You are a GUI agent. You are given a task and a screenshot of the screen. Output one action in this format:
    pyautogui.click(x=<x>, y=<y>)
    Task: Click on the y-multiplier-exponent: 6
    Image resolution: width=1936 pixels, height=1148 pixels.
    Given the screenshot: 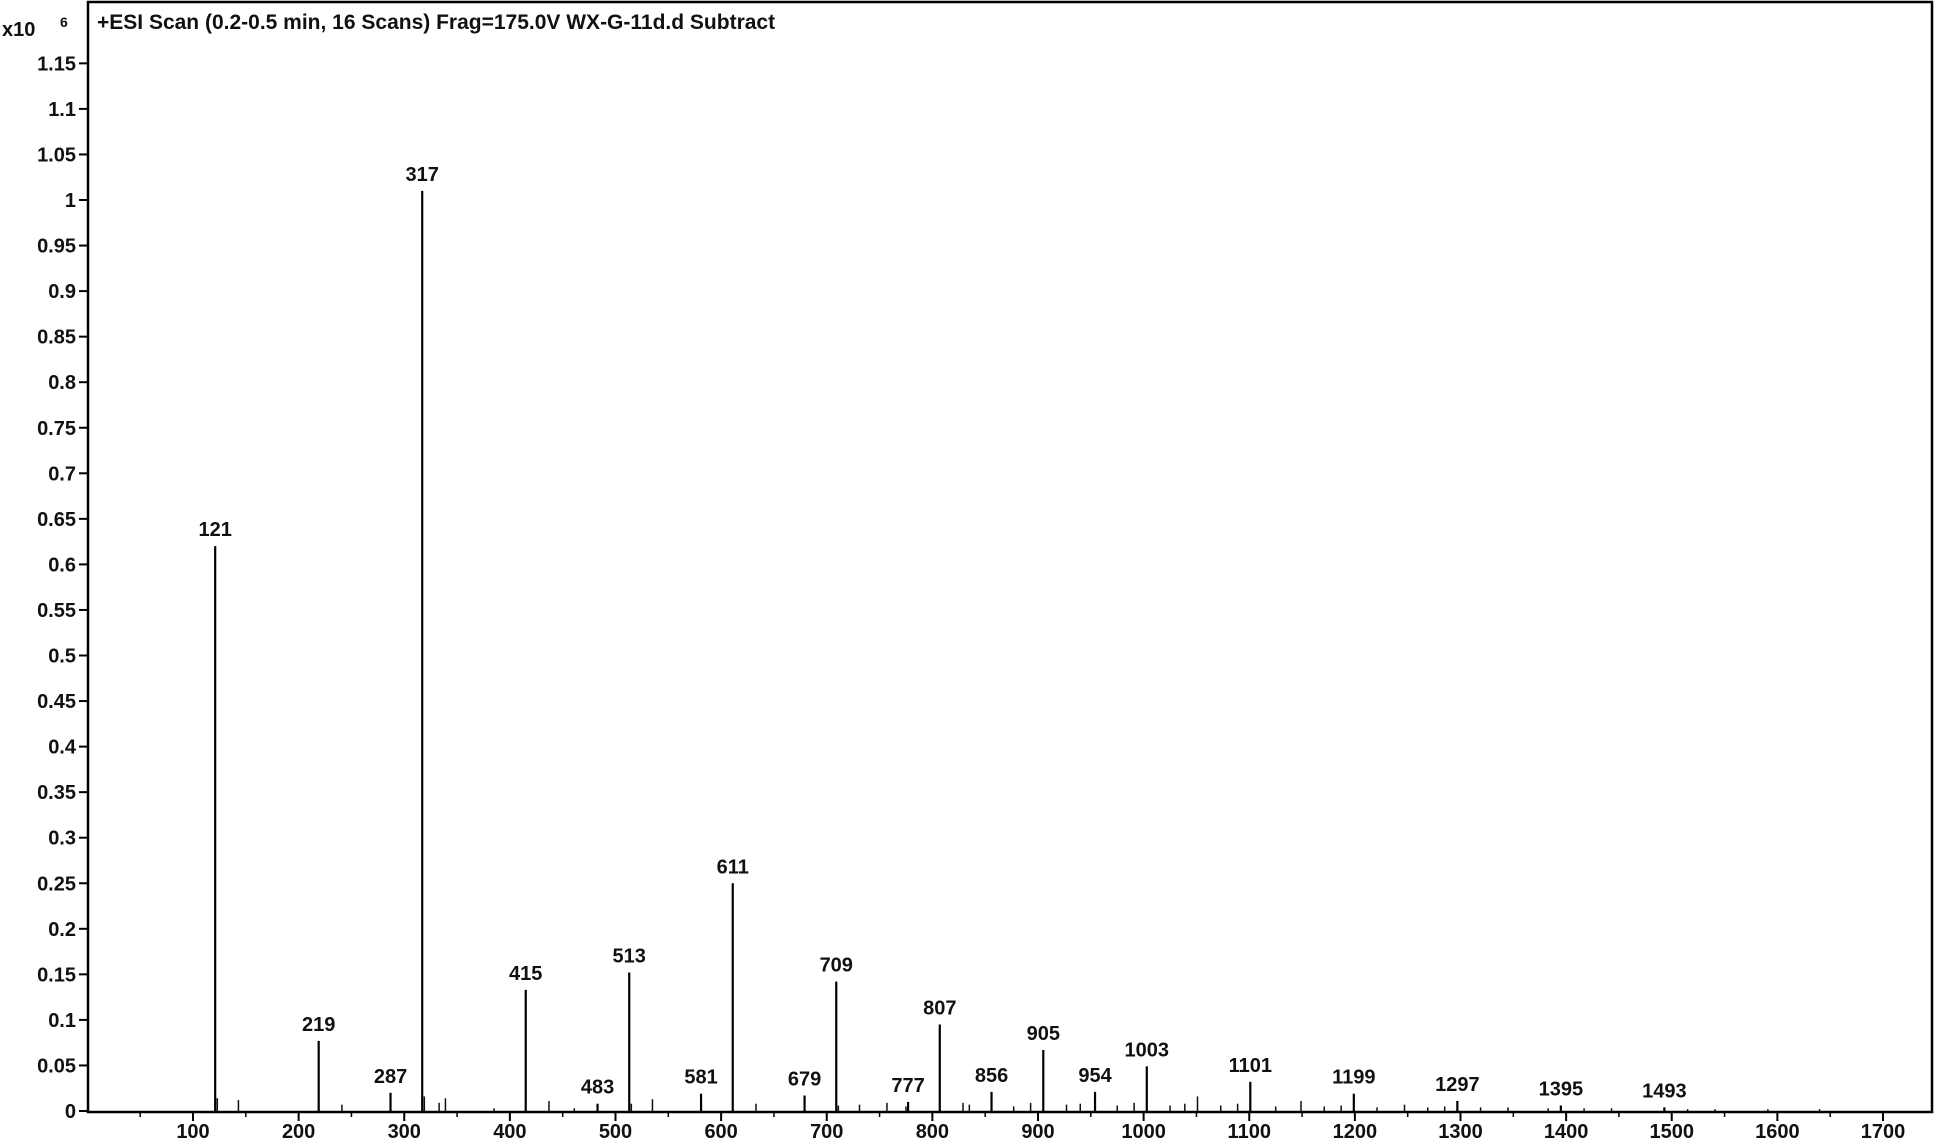 What is the action you would take?
    pyautogui.click(x=64, y=22)
    